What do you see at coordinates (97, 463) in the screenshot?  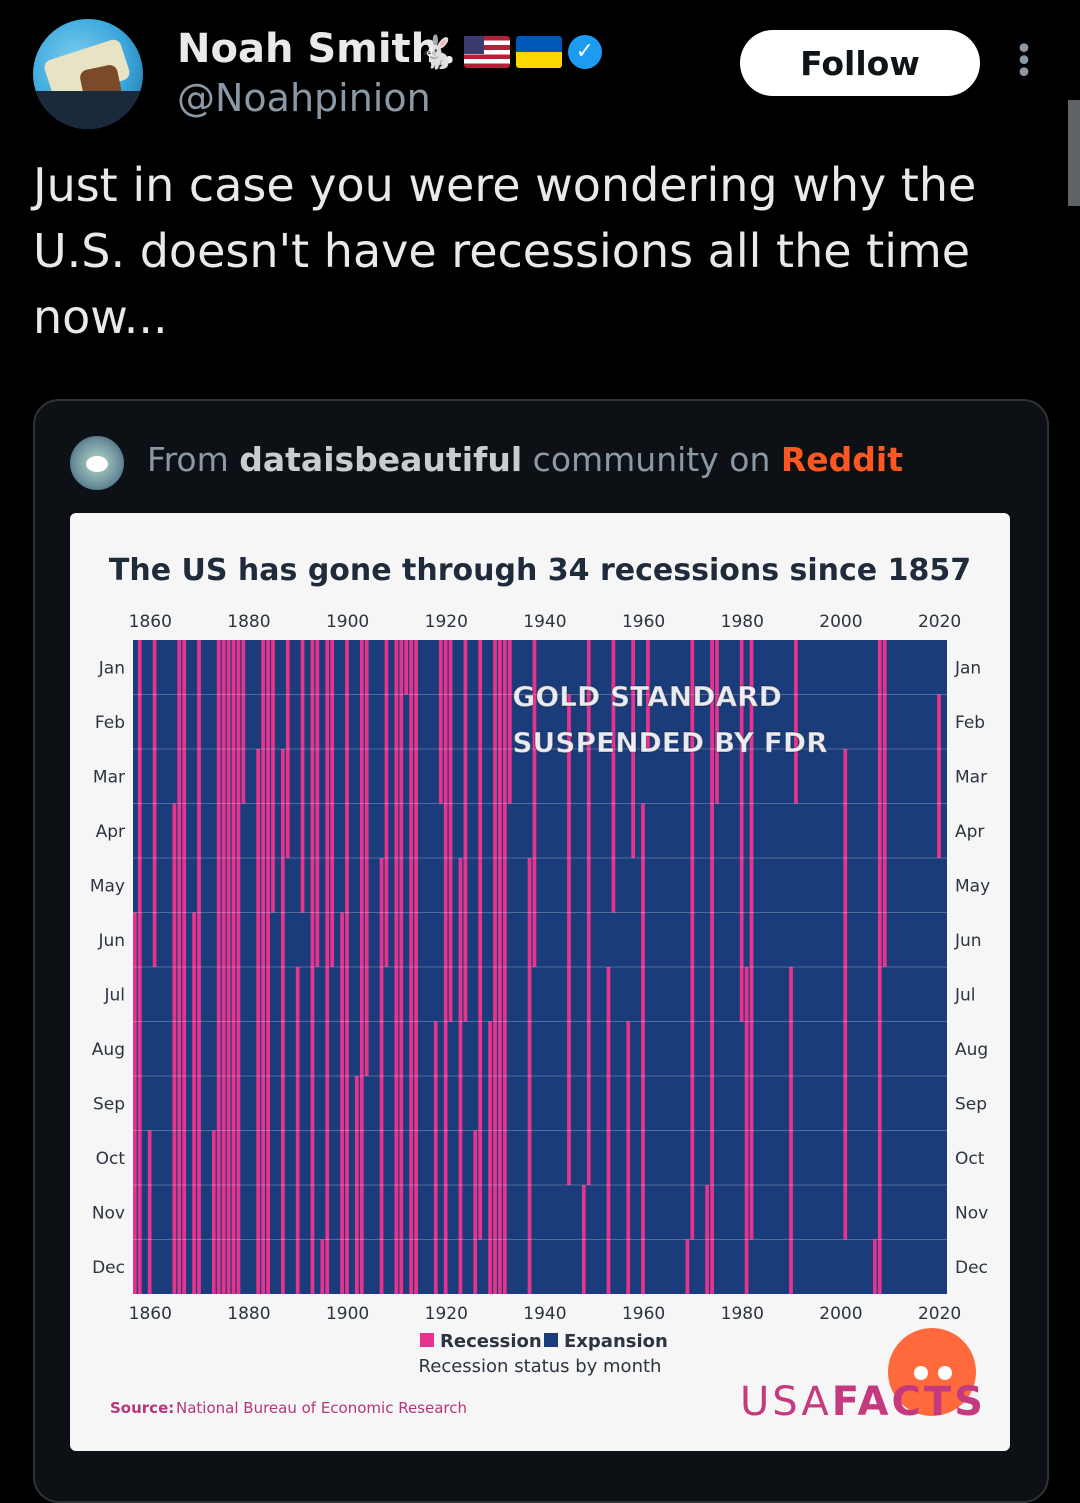 I see `community-avatar-icon` at bounding box center [97, 463].